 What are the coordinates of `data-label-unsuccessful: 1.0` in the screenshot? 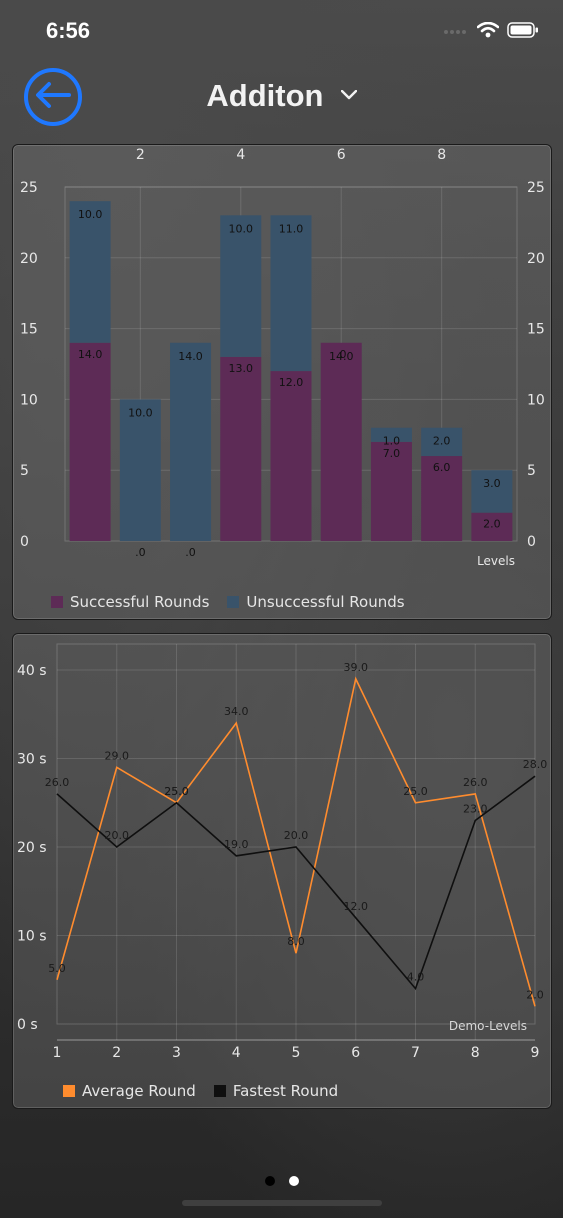 It's located at (392, 441).